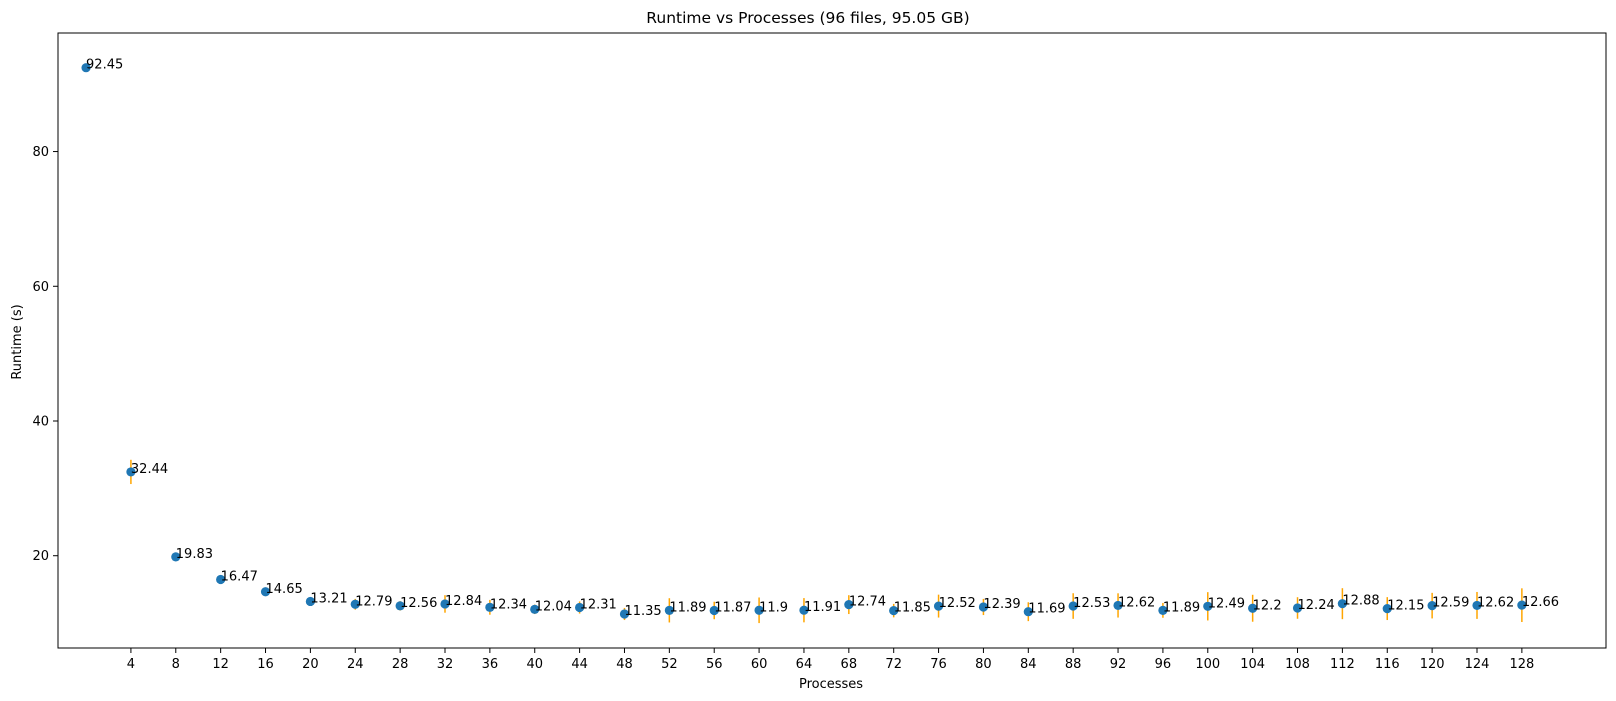 Image resolution: width=1616 pixels, height=701 pixels. What do you see at coordinates (149, 469) in the screenshot?
I see `data-label: 32.44` at bounding box center [149, 469].